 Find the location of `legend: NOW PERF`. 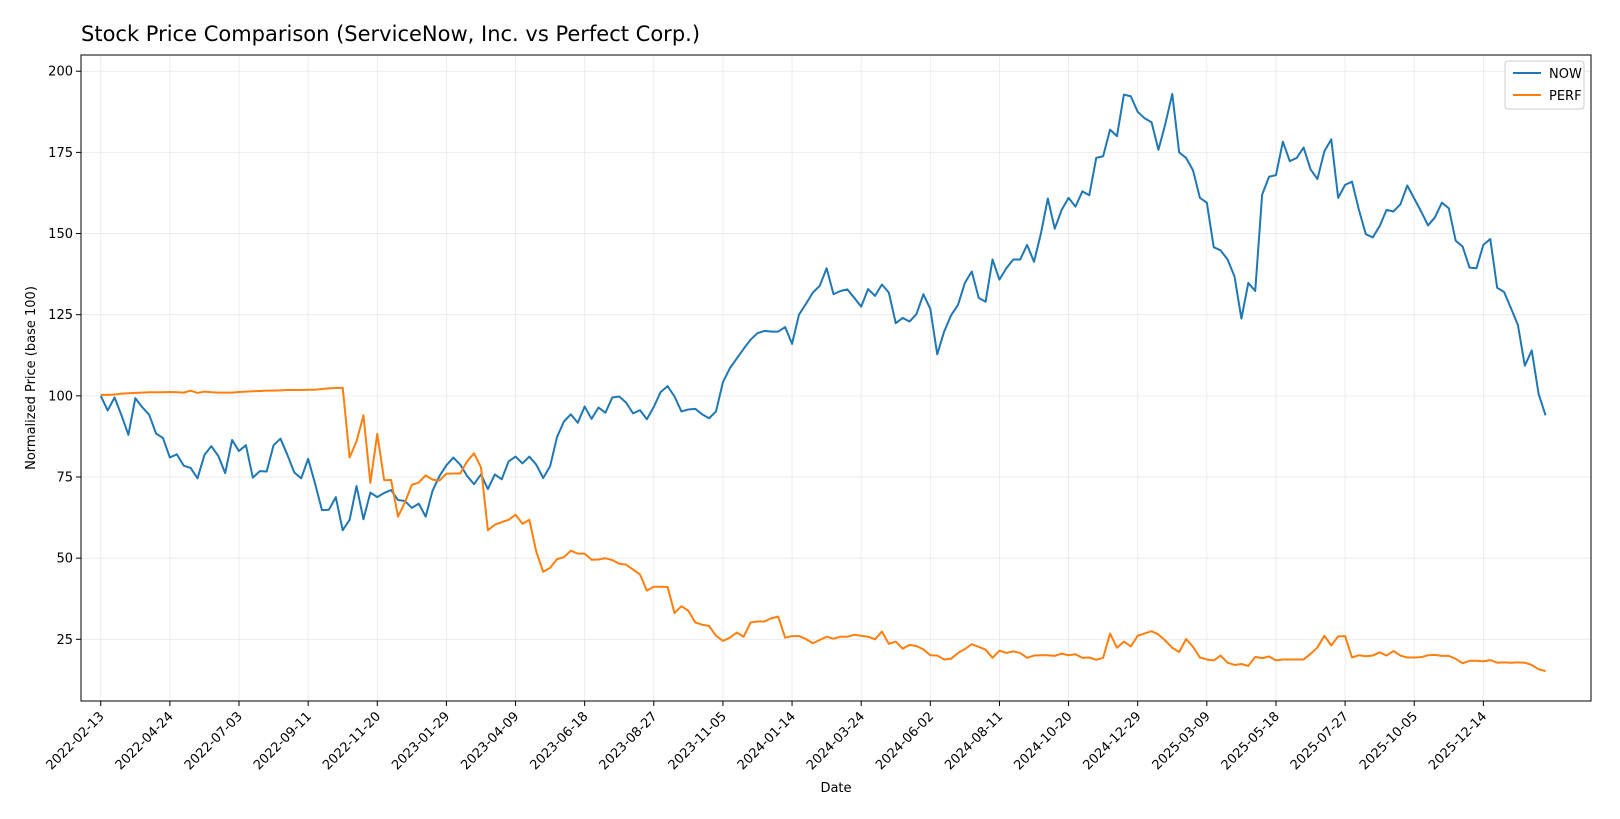

legend: NOW PERF is located at coordinates (1544, 85).